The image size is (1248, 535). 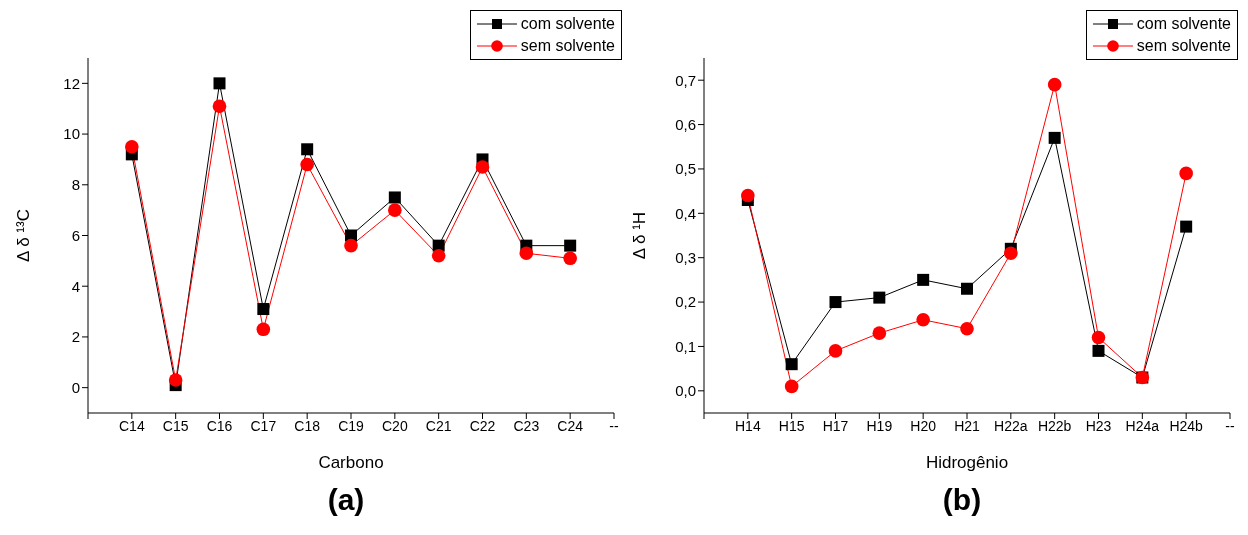 What do you see at coordinates (747, 425) in the screenshot?
I see `x-tick-label: H14` at bounding box center [747, 425].